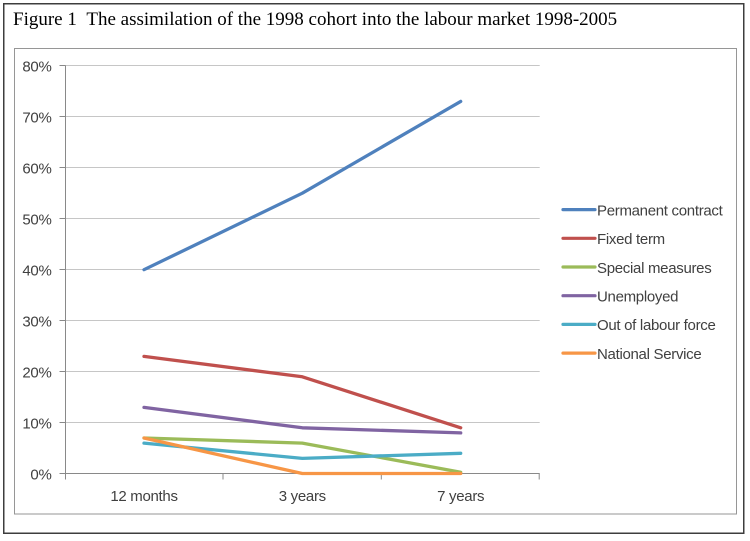 This screenshot has height=541, width=750. Describe the element at coordinates (649, 354) in the screenshot. I see `svg-text: National Service` at that location.